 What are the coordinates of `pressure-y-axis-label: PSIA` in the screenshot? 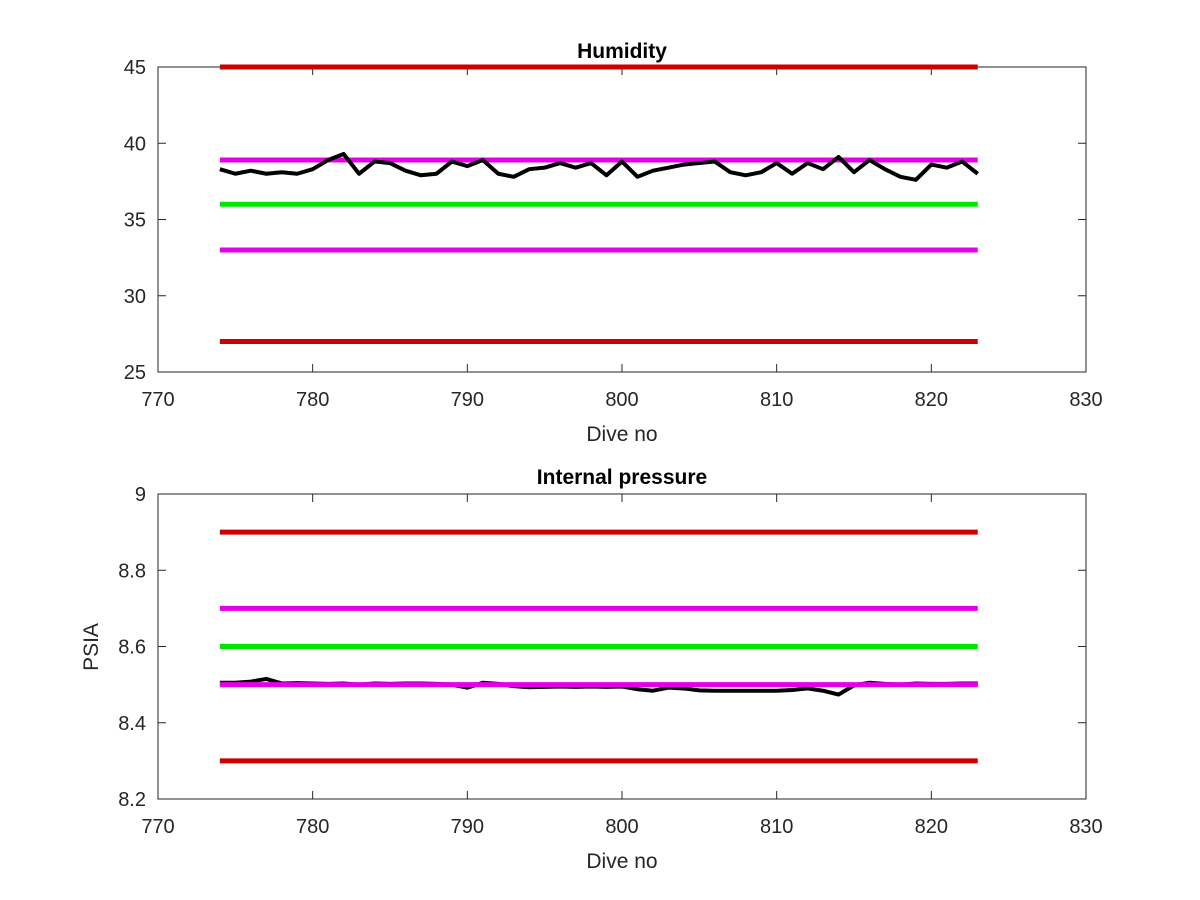 It's located at (91, 647).